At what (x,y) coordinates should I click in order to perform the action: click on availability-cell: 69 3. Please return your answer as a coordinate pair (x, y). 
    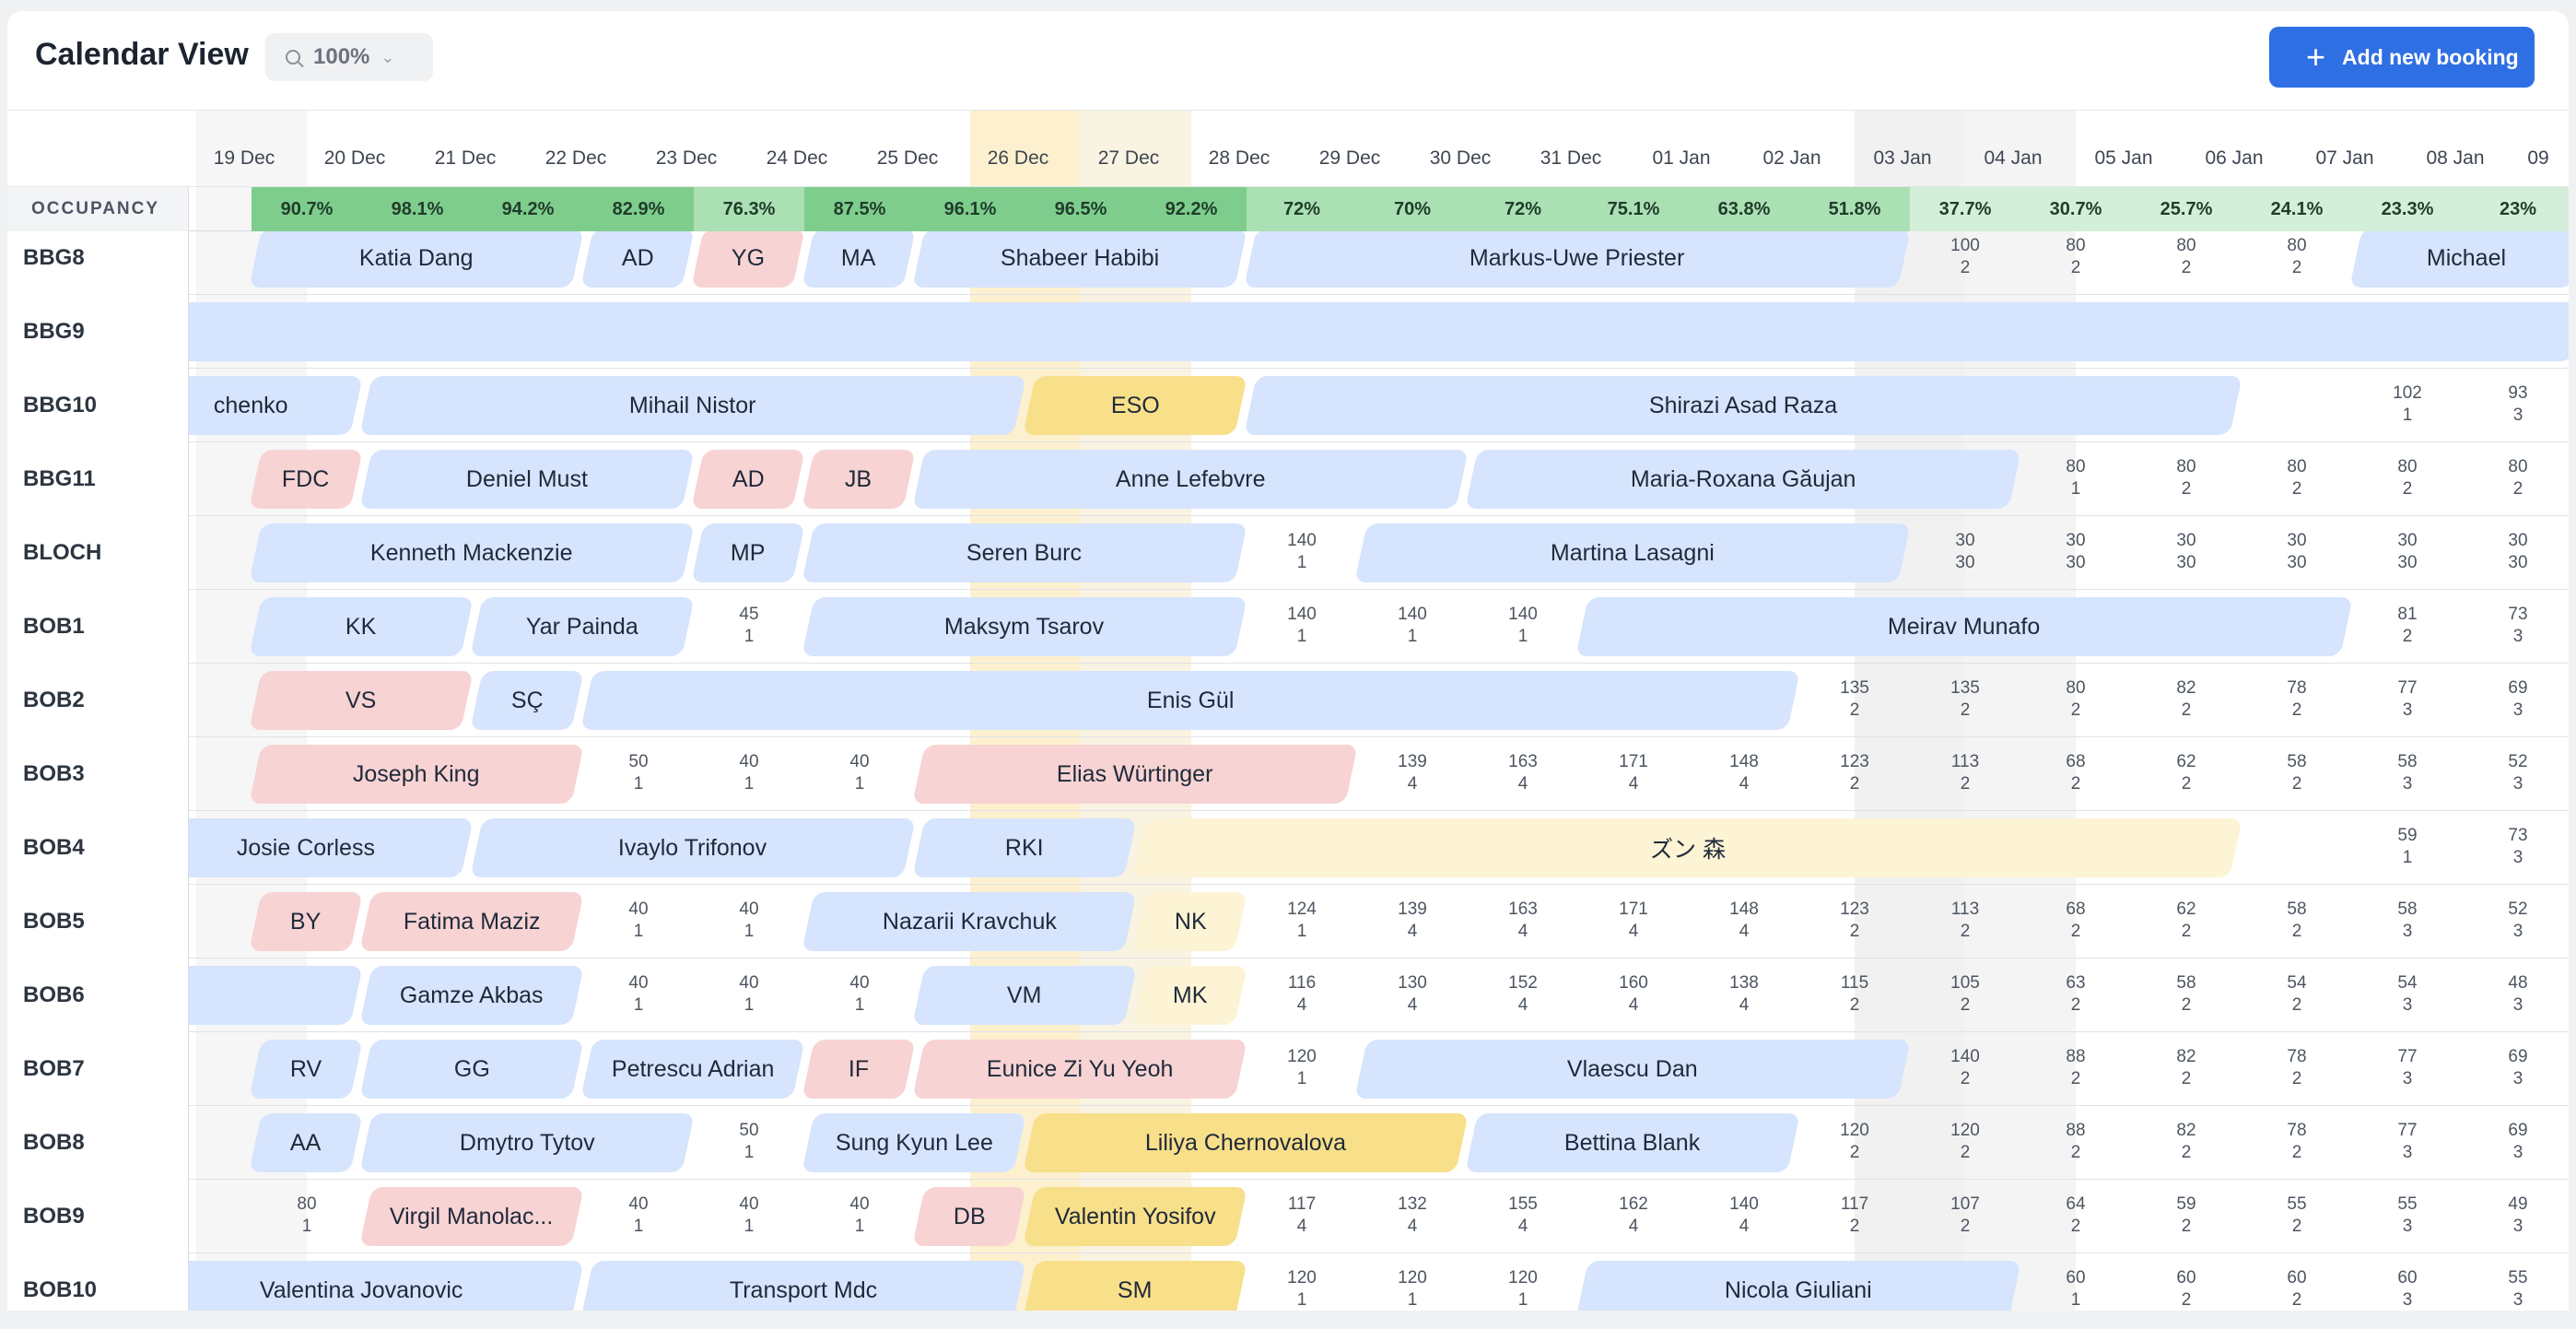
    Looking at the image, I should click on (2516, 700).